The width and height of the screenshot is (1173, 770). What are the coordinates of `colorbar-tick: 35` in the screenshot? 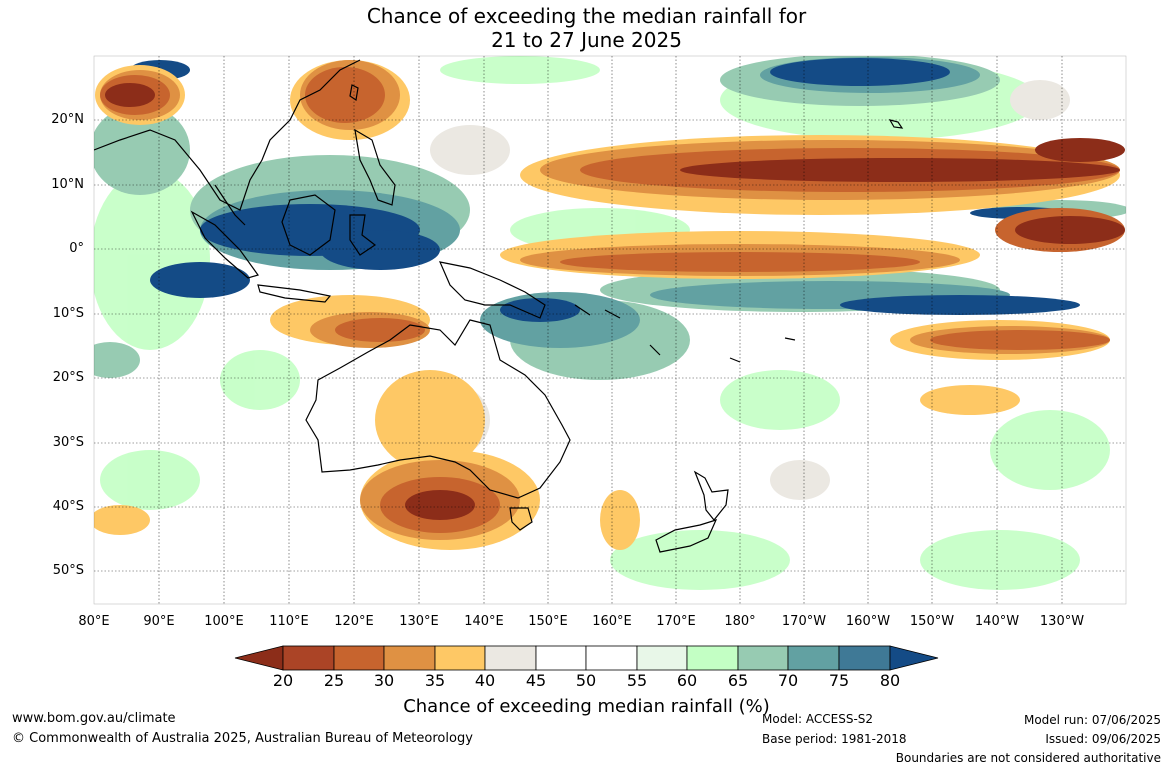 It's located at (435, 680).